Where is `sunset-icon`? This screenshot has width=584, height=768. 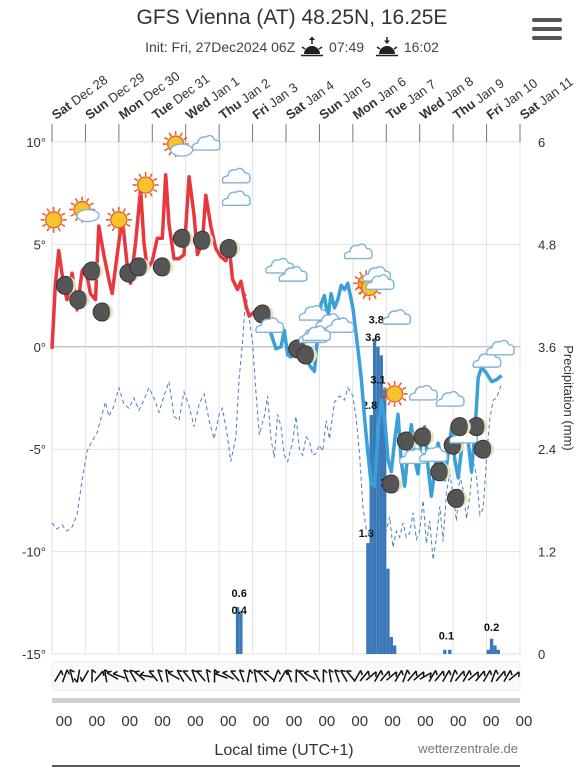
sunset-icon is located at coordinates (387, 47).